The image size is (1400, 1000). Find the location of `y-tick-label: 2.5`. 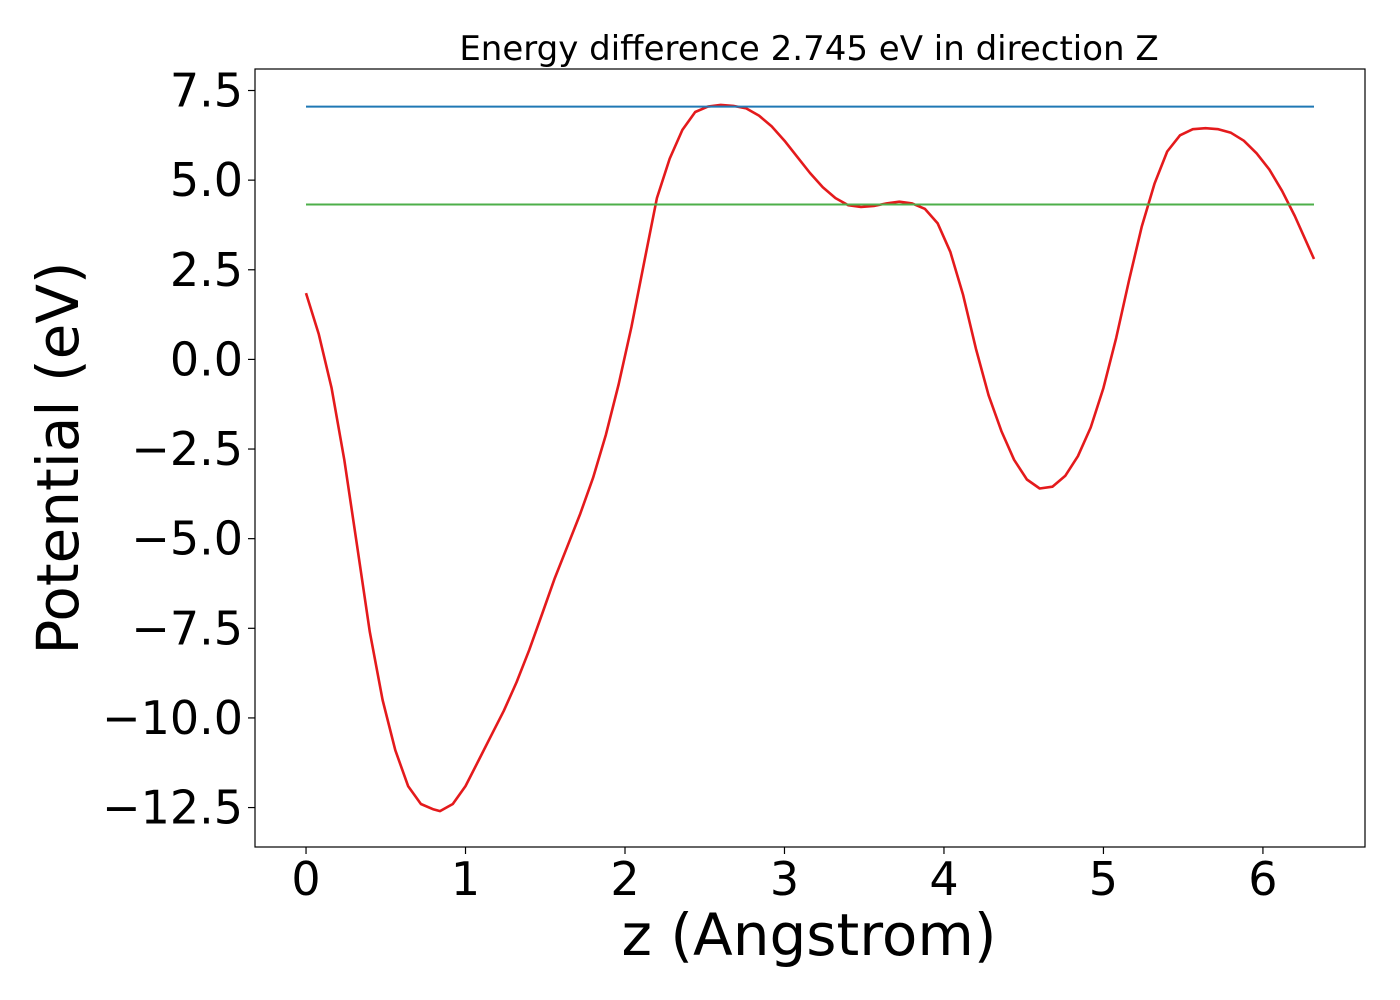

y-tick-label: 2.5 is located at coordinates (206, 270).